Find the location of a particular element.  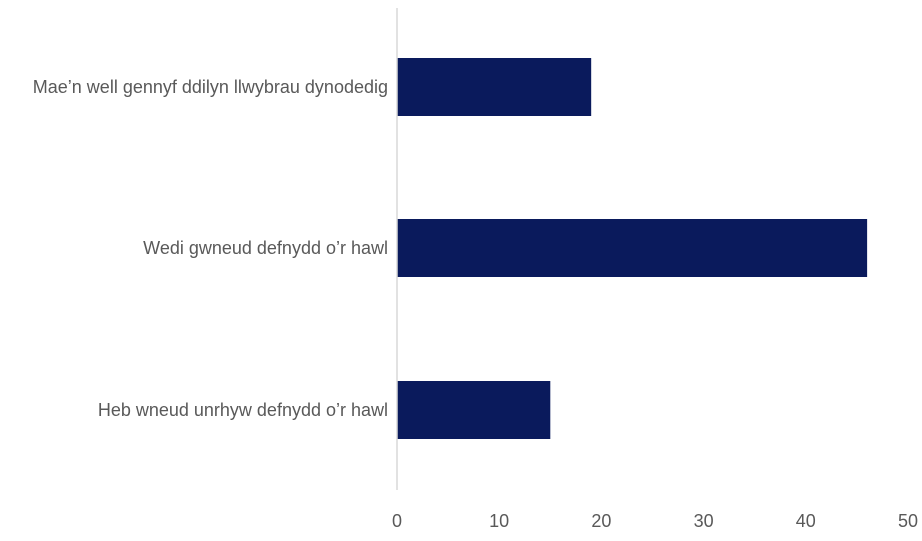

category-label-not-used-right: Heb wneud unrhyw defnydd o’r hawl is located at coordinates (242, 410).